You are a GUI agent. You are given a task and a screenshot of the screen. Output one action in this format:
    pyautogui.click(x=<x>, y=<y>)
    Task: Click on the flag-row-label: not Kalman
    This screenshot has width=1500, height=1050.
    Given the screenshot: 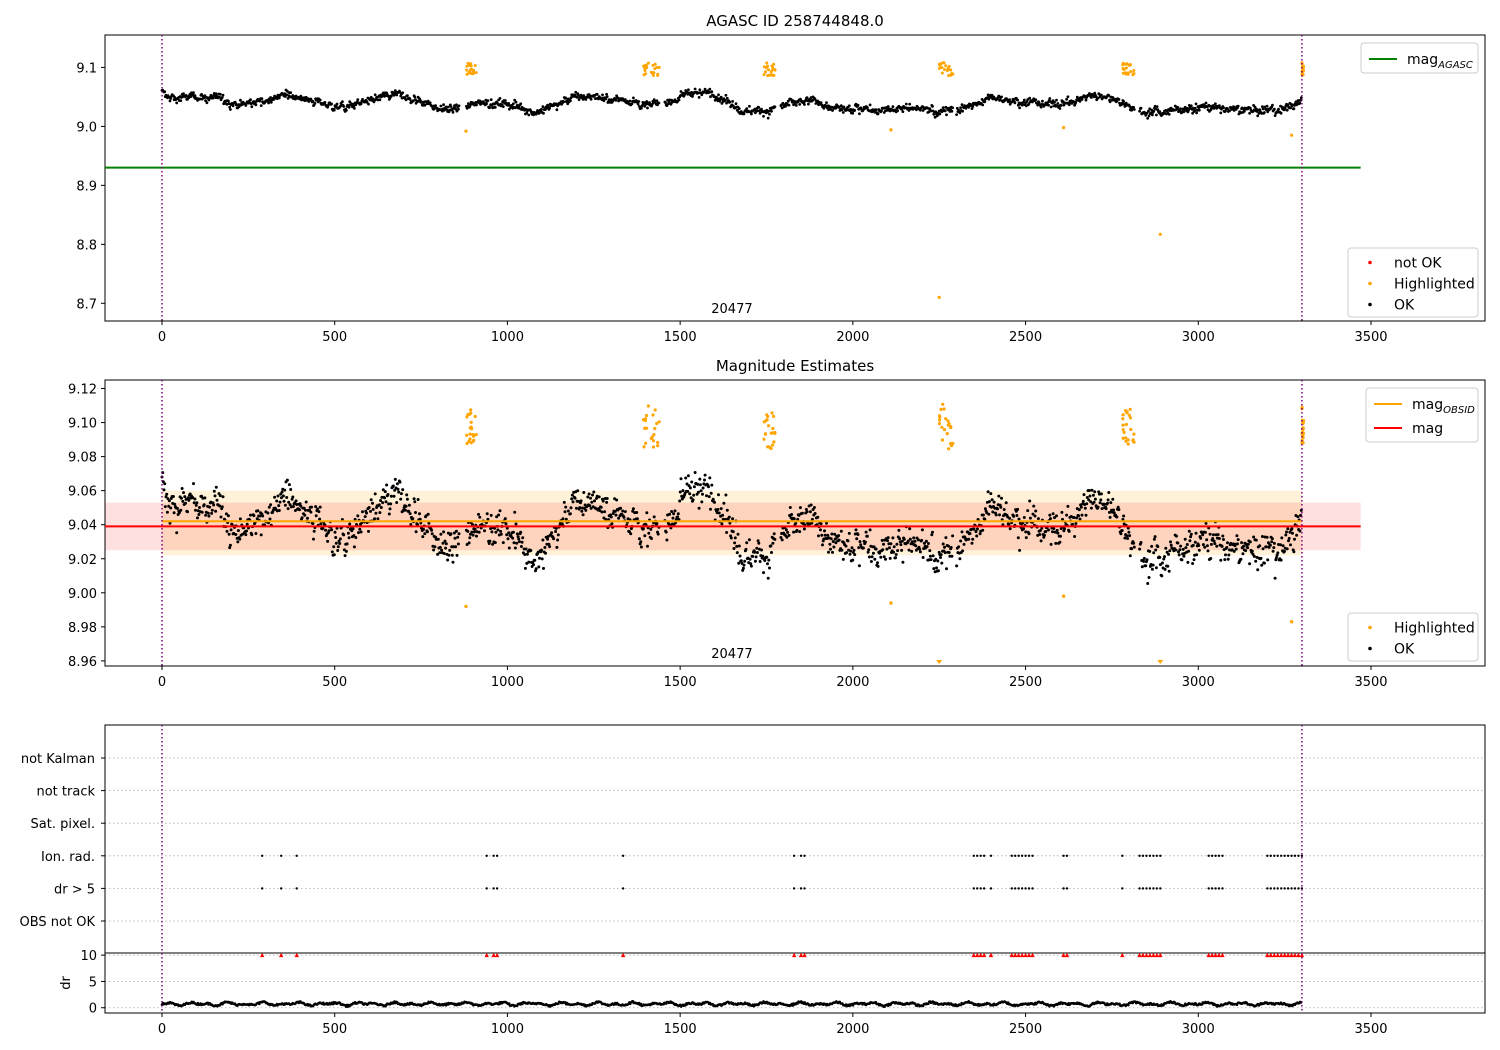 What is the action you would take?
    pyautogui.click(x=58, y=759)
    